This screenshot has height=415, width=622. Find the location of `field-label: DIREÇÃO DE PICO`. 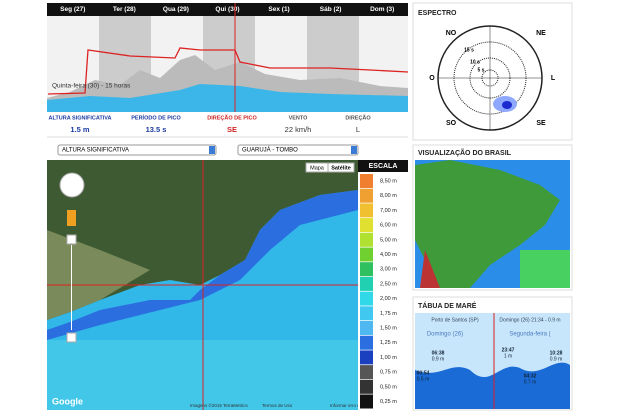

field-label: DIREÇÃO DE PICO is located at coordinates (232, 117).